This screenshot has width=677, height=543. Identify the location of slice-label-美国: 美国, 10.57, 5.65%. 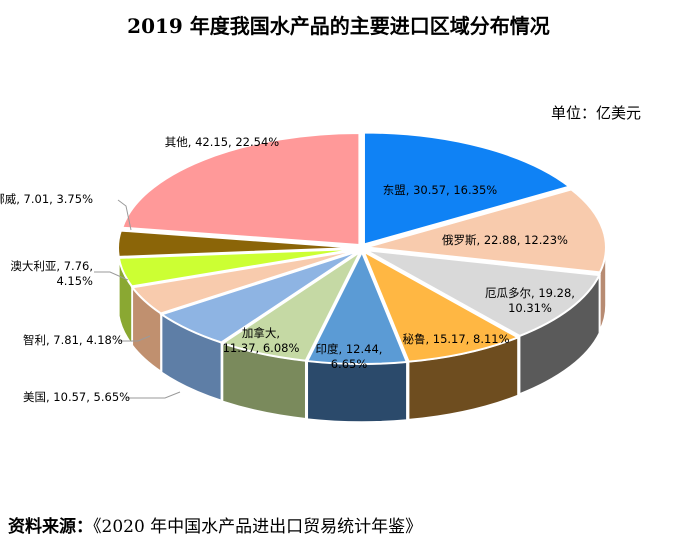
(76, 397).